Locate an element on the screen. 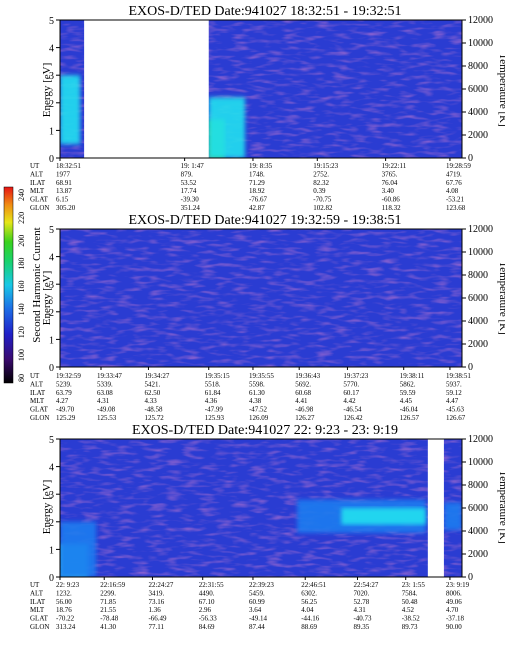 This screenshot has height=649, width=505. data-gap is located at coordinates (435, 508).